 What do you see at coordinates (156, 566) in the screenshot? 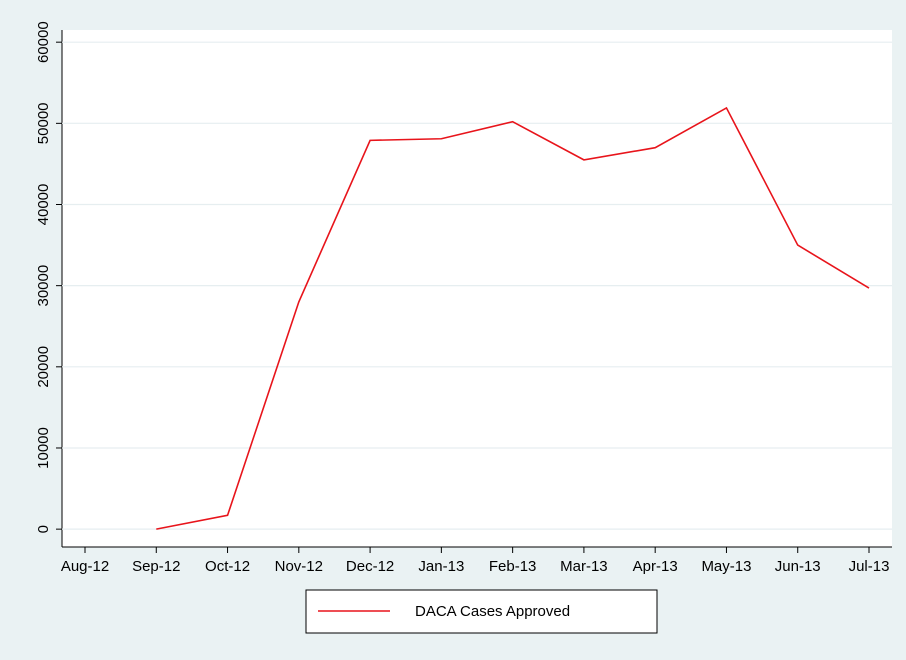
I see `x-tick-label: Sep-12` at bounding box center [156, 566].